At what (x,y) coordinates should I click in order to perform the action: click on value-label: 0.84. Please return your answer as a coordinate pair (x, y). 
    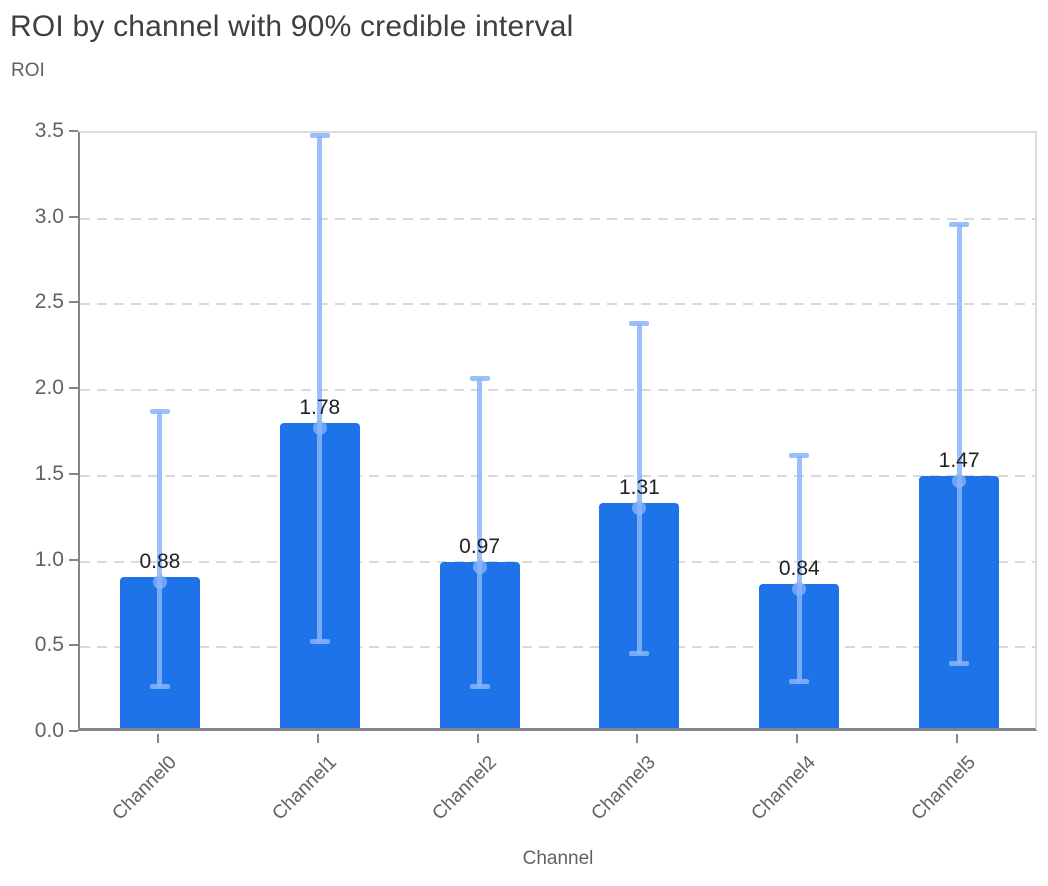
    Looking at the image, I should click on (799, 568).